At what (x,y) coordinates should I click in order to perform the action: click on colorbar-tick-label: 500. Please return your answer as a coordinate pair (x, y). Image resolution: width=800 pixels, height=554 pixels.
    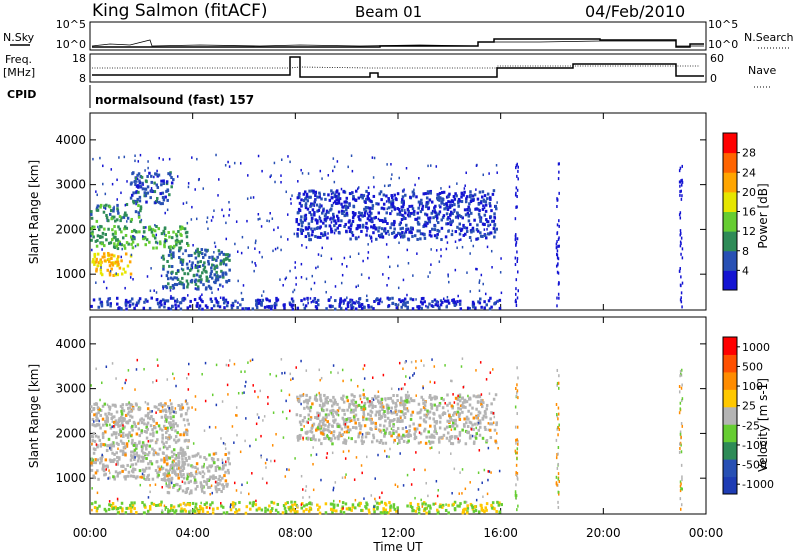
    Looking at the image, I should click on (752, 366).